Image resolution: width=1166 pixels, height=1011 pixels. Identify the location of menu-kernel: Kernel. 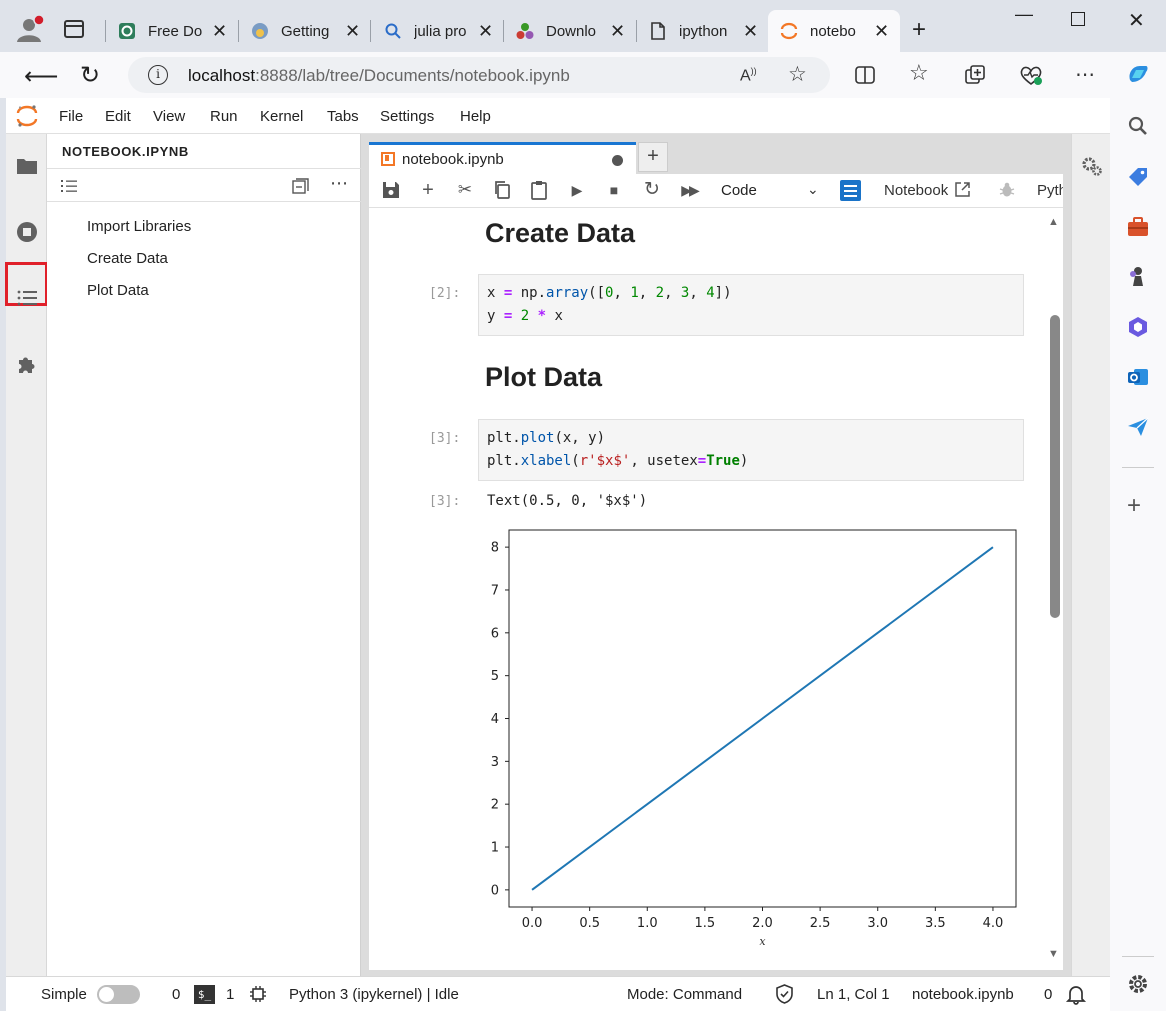
(282, 116).